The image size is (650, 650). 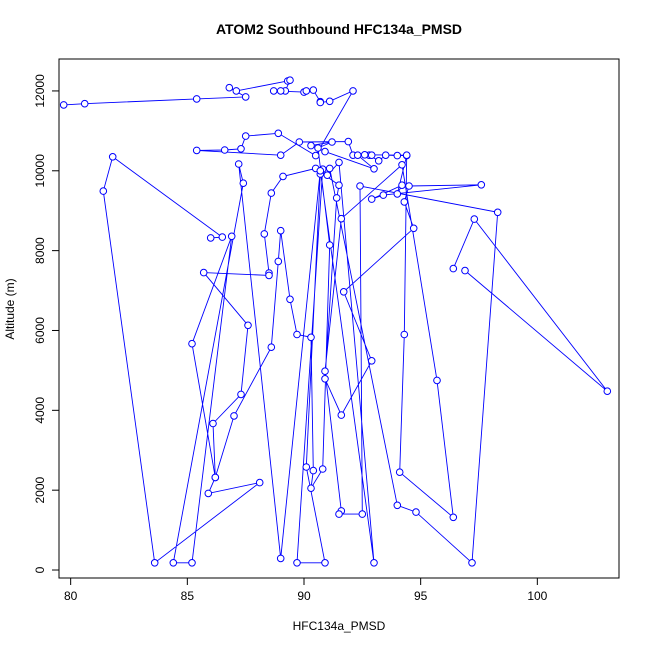 What do you see at coordinates (40, 410) in the screenshot?
I see `y-tick-label: 4000` at bounding box center [40, 410].